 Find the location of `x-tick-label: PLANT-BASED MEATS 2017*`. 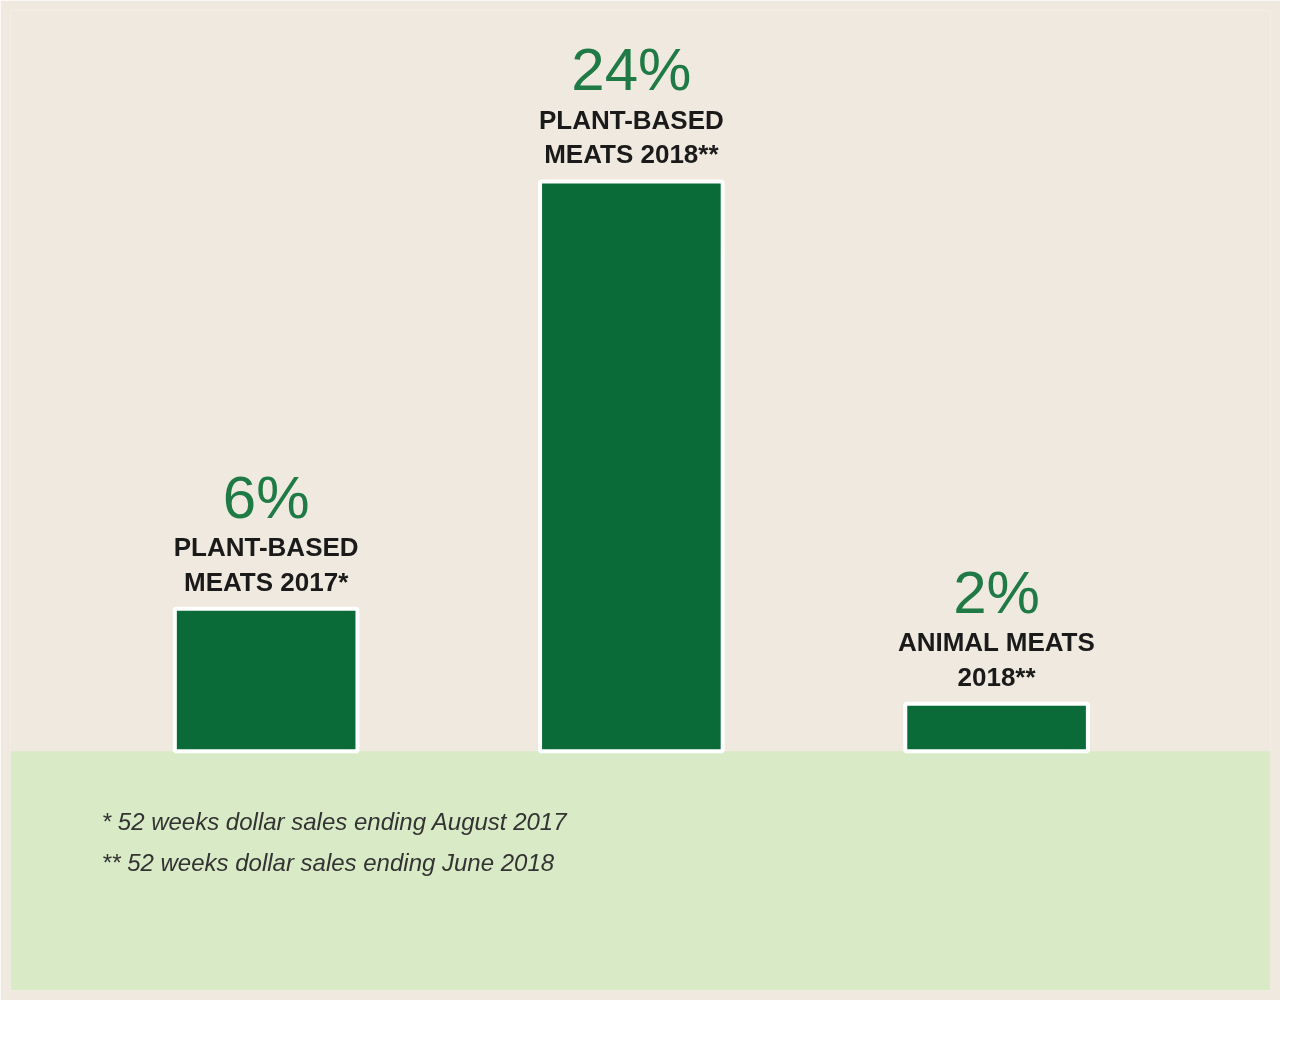

x-tick-label: PLANT-BASED MEATS 2017* is located at coordinates (266, 564).